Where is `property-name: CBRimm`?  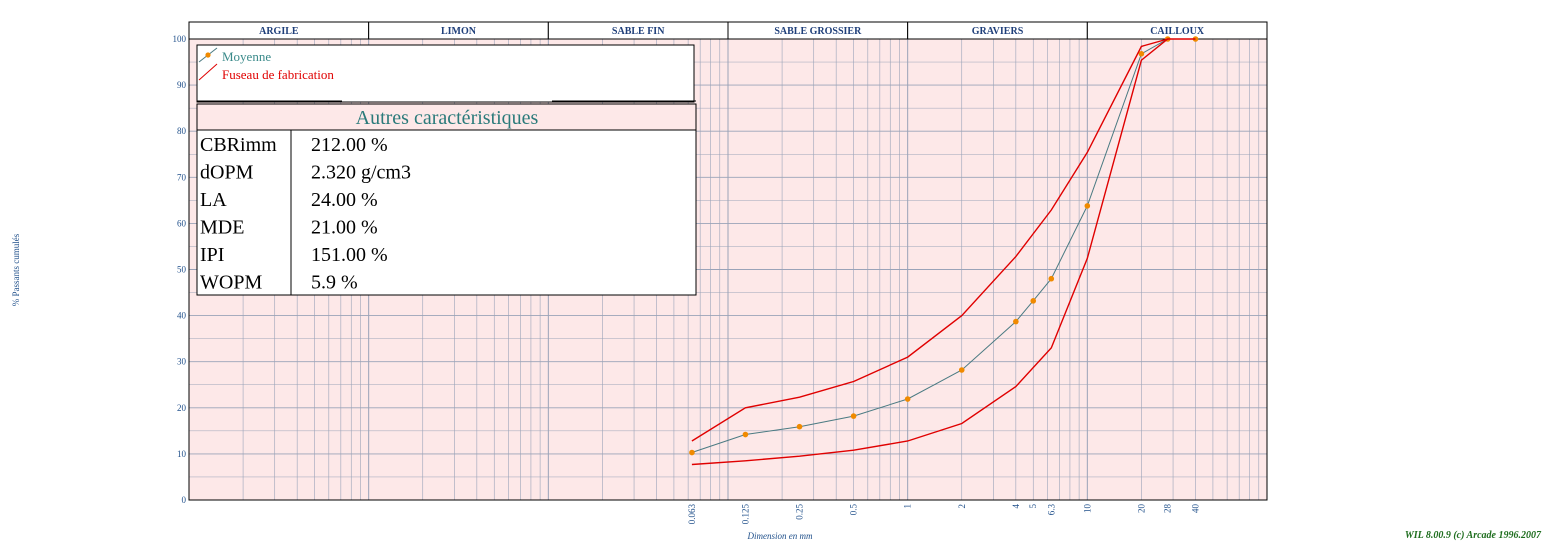
property-name: CBRimm is located at coordinates (238, 145).